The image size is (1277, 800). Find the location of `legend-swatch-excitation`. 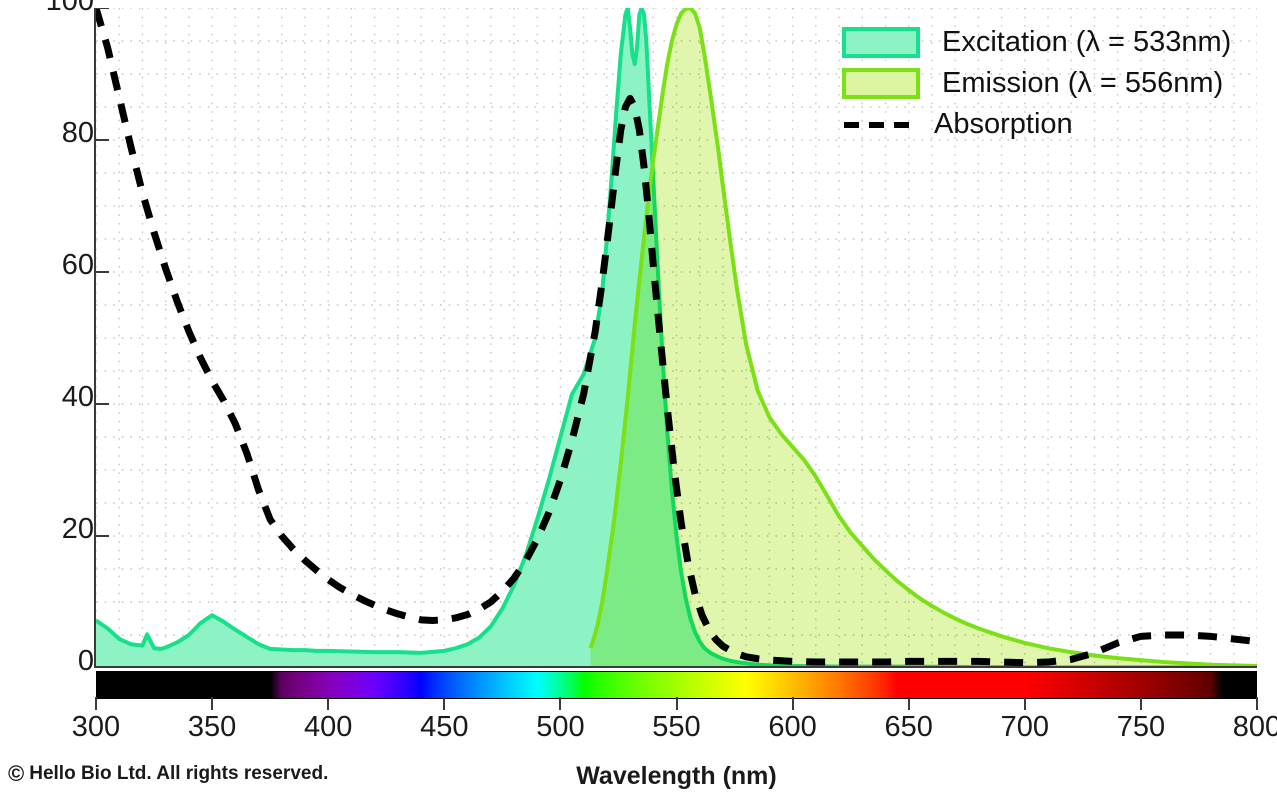

legend-swatch-excitation is located at coordinates (881, 42).